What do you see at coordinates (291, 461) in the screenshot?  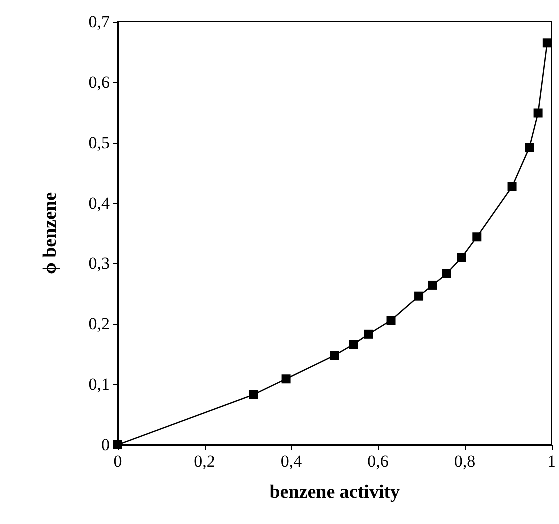 I see `x-tick-label: 0,4` at bounding box center [291, 461].